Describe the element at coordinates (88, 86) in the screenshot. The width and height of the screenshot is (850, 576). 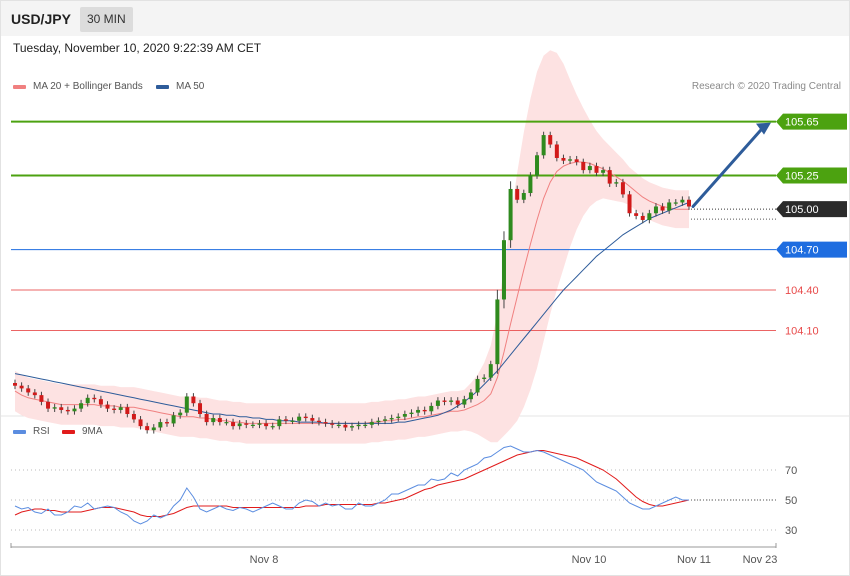
I see `legend-ma20-label: MA 20 + Bollinger Bands` at that location.